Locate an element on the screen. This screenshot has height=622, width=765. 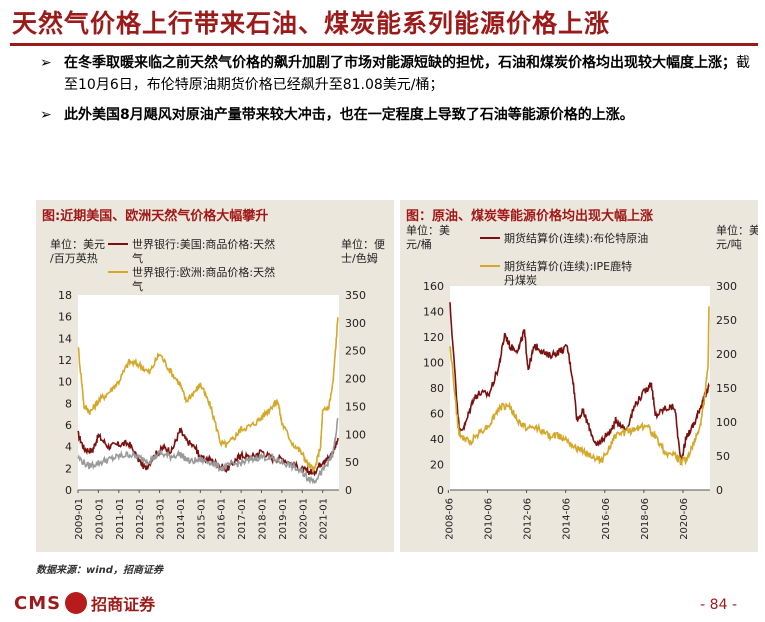
x-tick-label: 2019-01 is located at coordinates (283, 519).